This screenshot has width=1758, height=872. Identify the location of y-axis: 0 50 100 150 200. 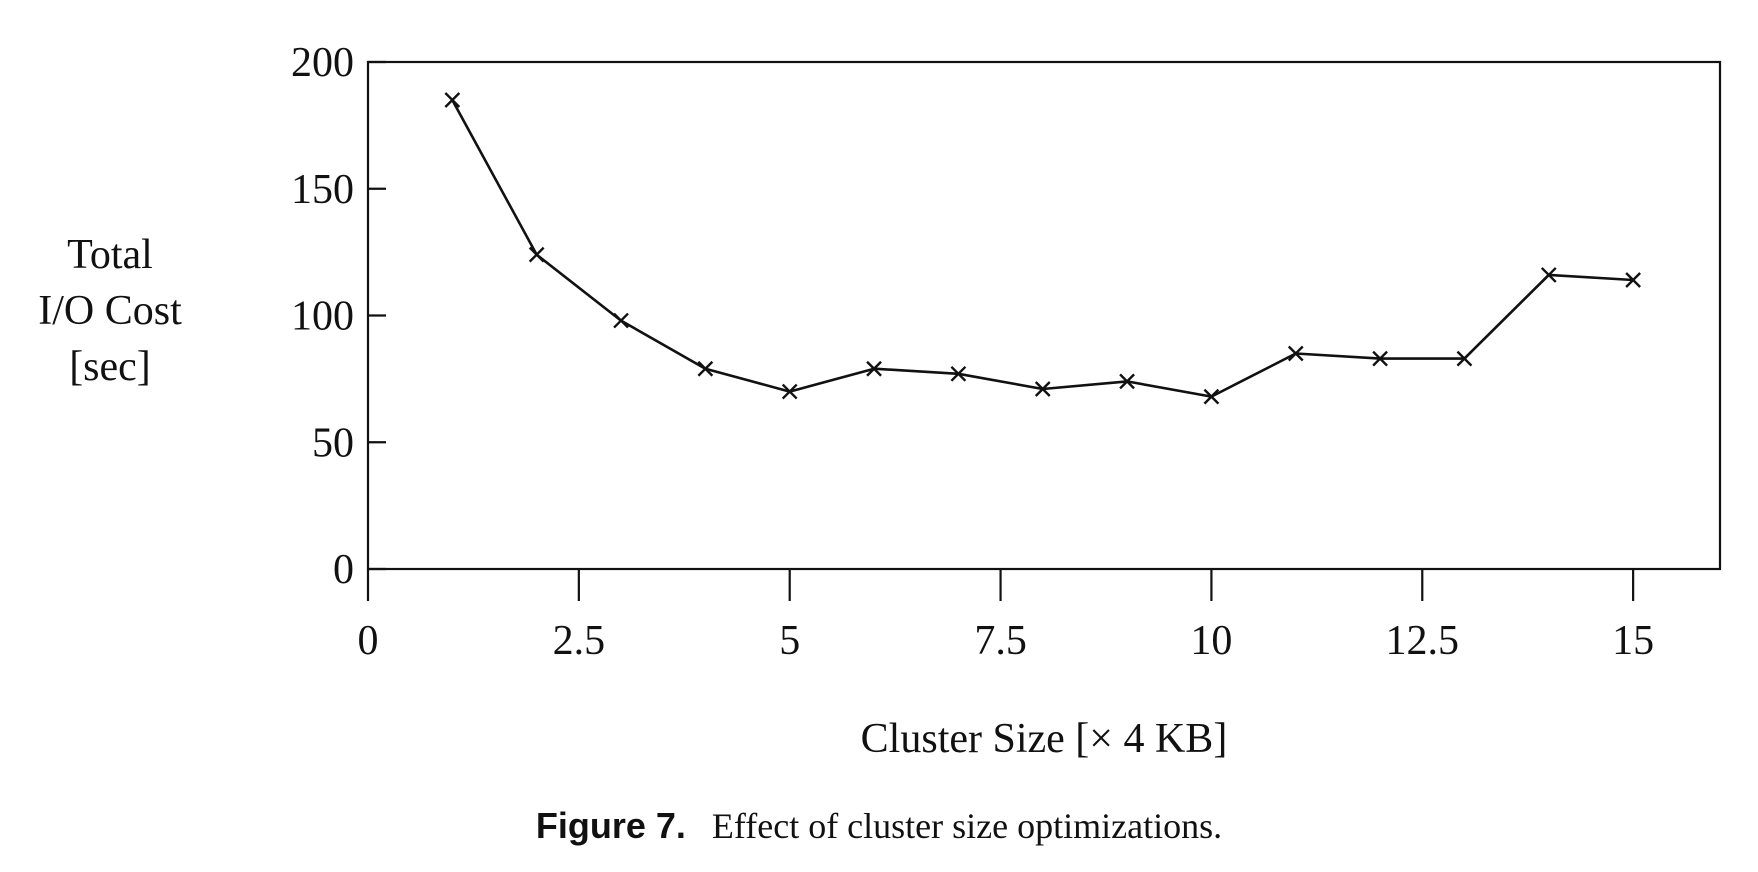
(338, 316).